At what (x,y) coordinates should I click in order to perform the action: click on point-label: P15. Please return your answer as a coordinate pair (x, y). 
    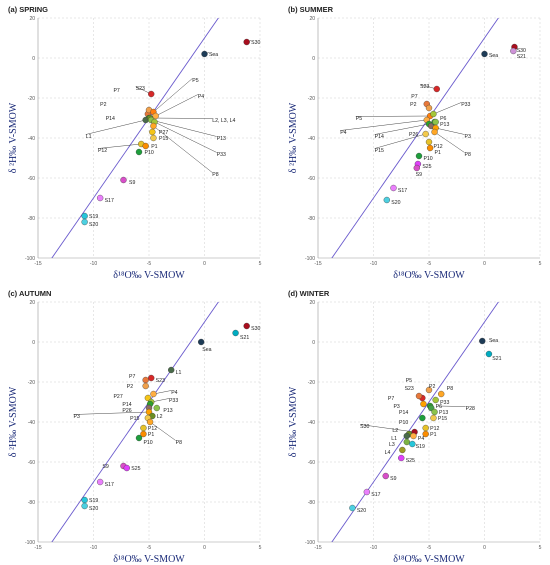
    Looking at the image, I should click on (134, 419).